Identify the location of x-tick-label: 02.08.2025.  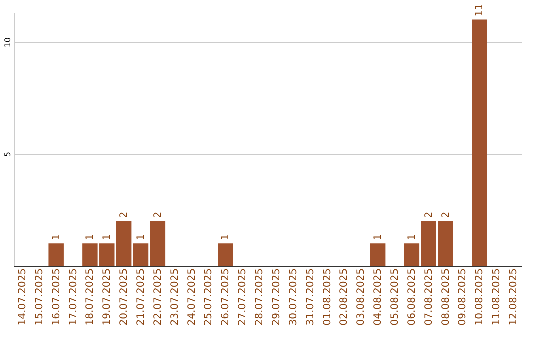
(344, 297).